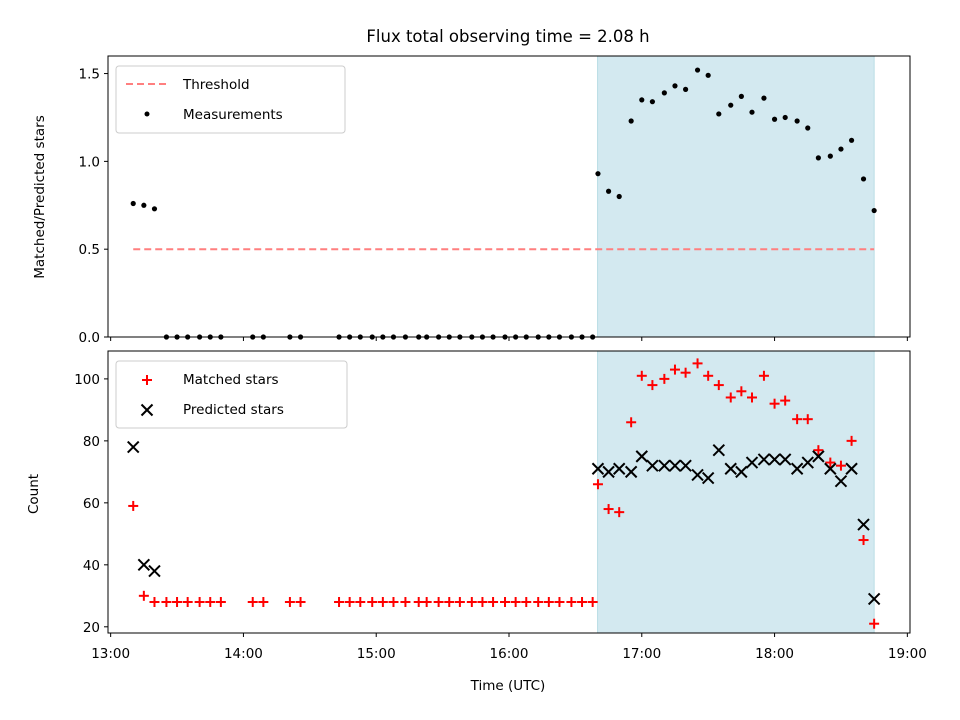 This screenshot has width=960, height=720. Describe the element at coordinates (231, 394) in the screenshot. I see `count-legend: Matched stars Predicted stars` at that location.